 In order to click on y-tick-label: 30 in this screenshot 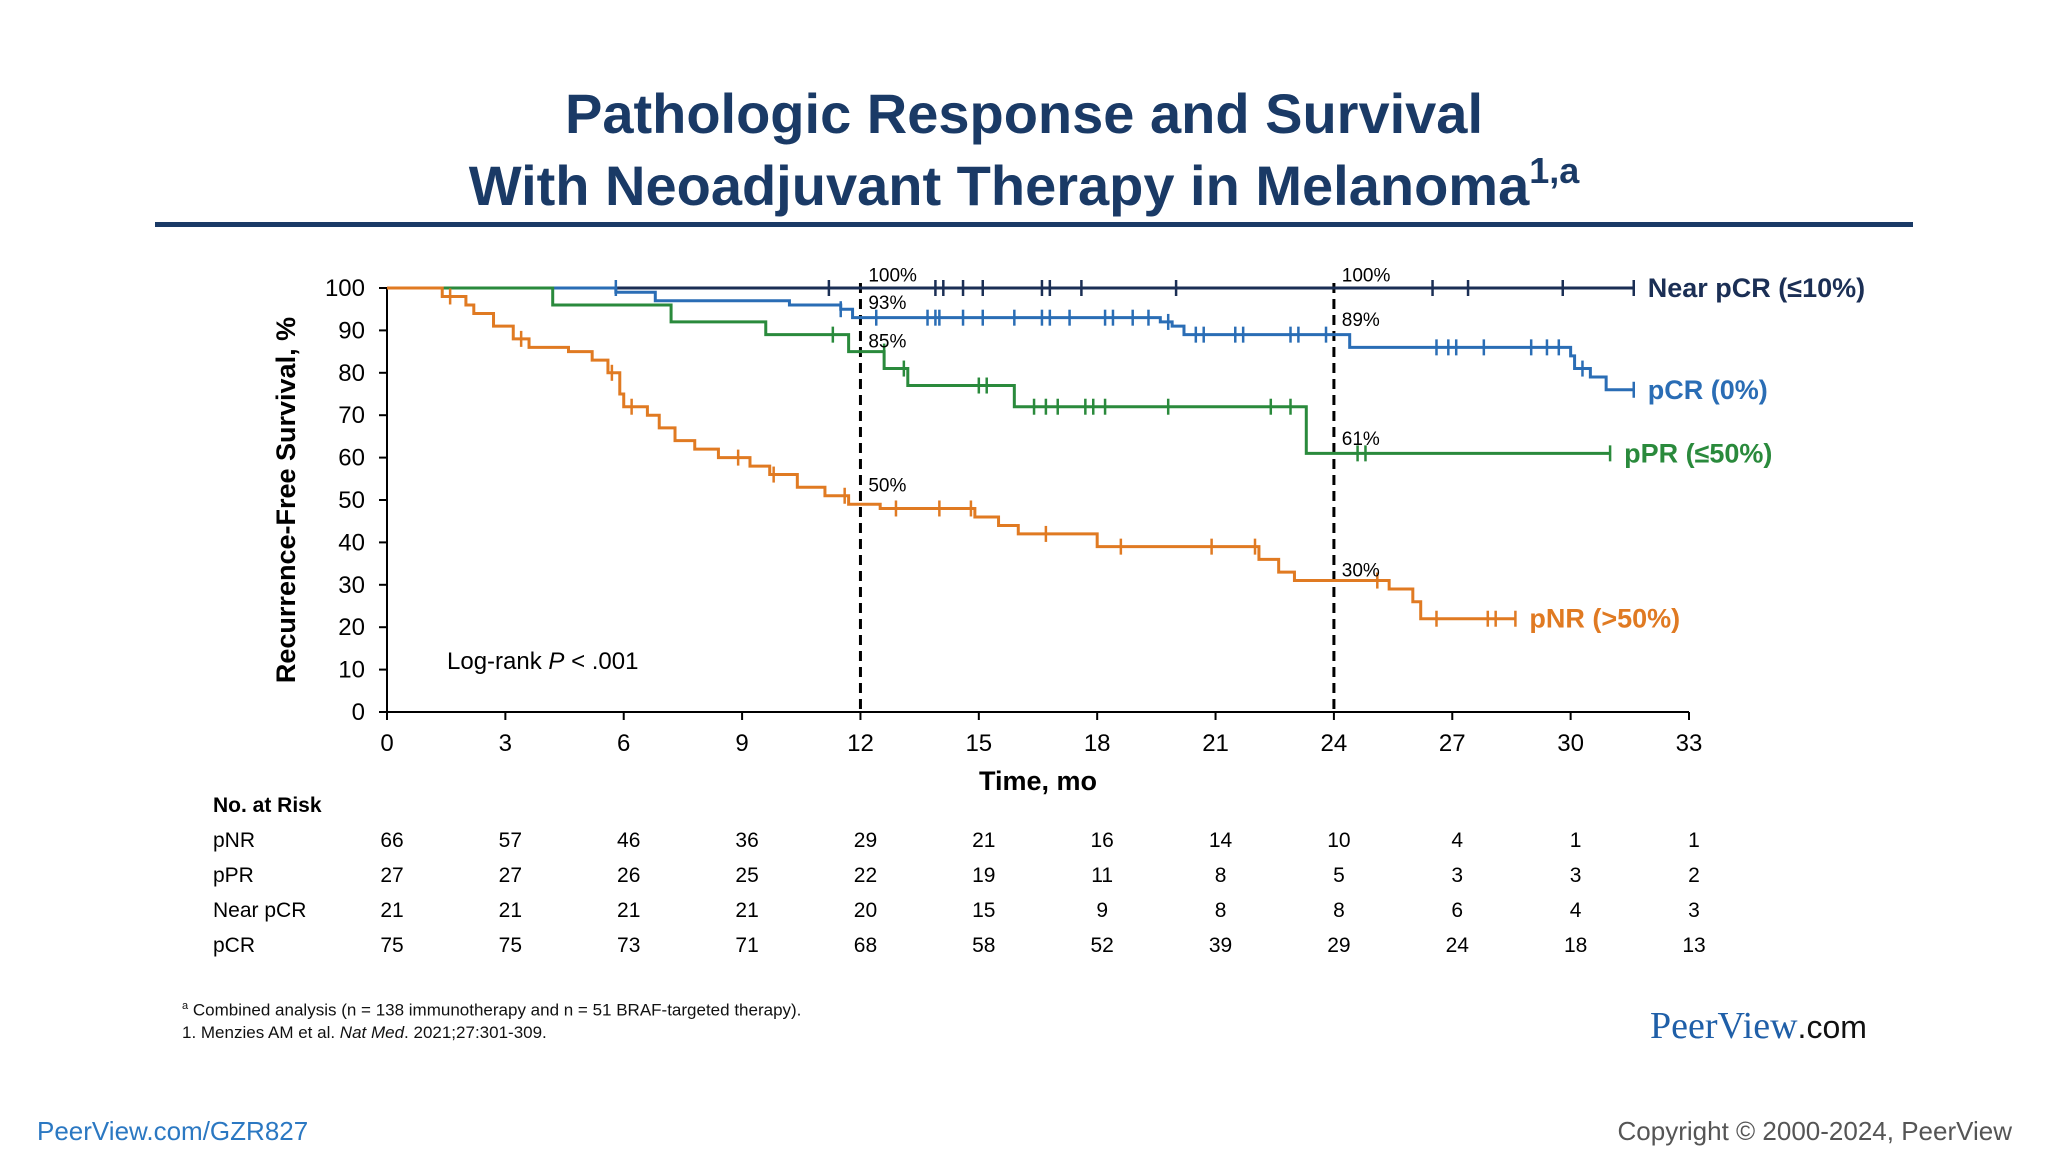, I will do `click(351, 585)`.